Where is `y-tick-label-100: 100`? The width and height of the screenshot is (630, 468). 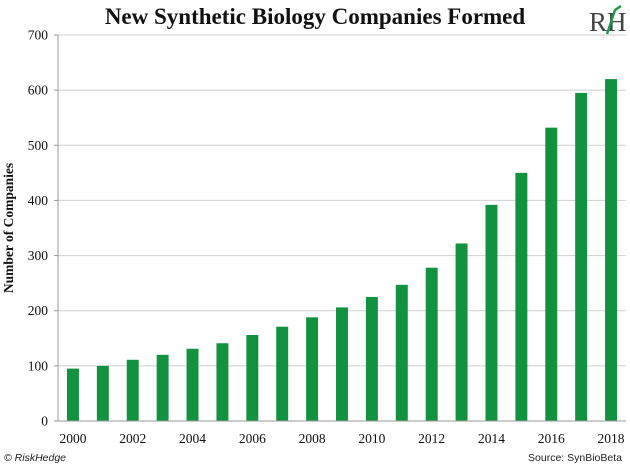 y-tick-label-100: 100 is located at coordinates (38, 365).